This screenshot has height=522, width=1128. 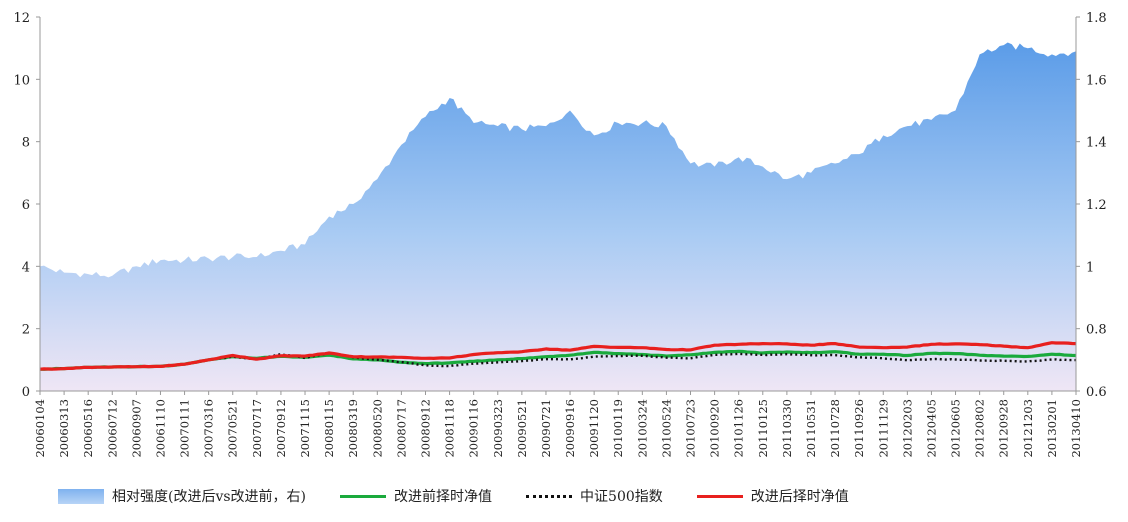 What do you see at coordinates (719, 496) in the screenshot?
I see `legend-swatch-red-line` at bounding box center [719, 496].